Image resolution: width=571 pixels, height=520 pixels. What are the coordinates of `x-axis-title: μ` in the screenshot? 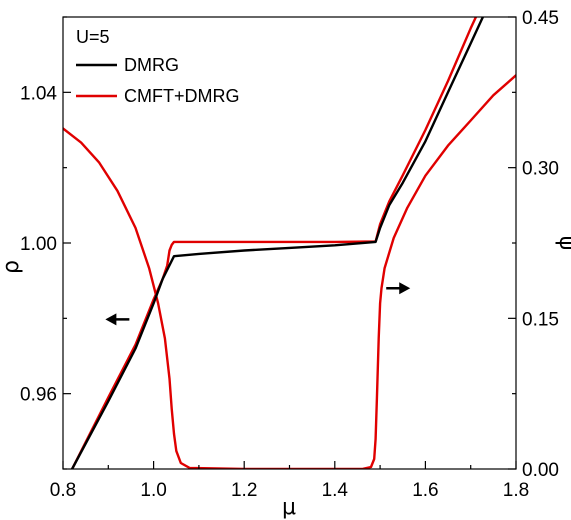 It's located at (289, 507).